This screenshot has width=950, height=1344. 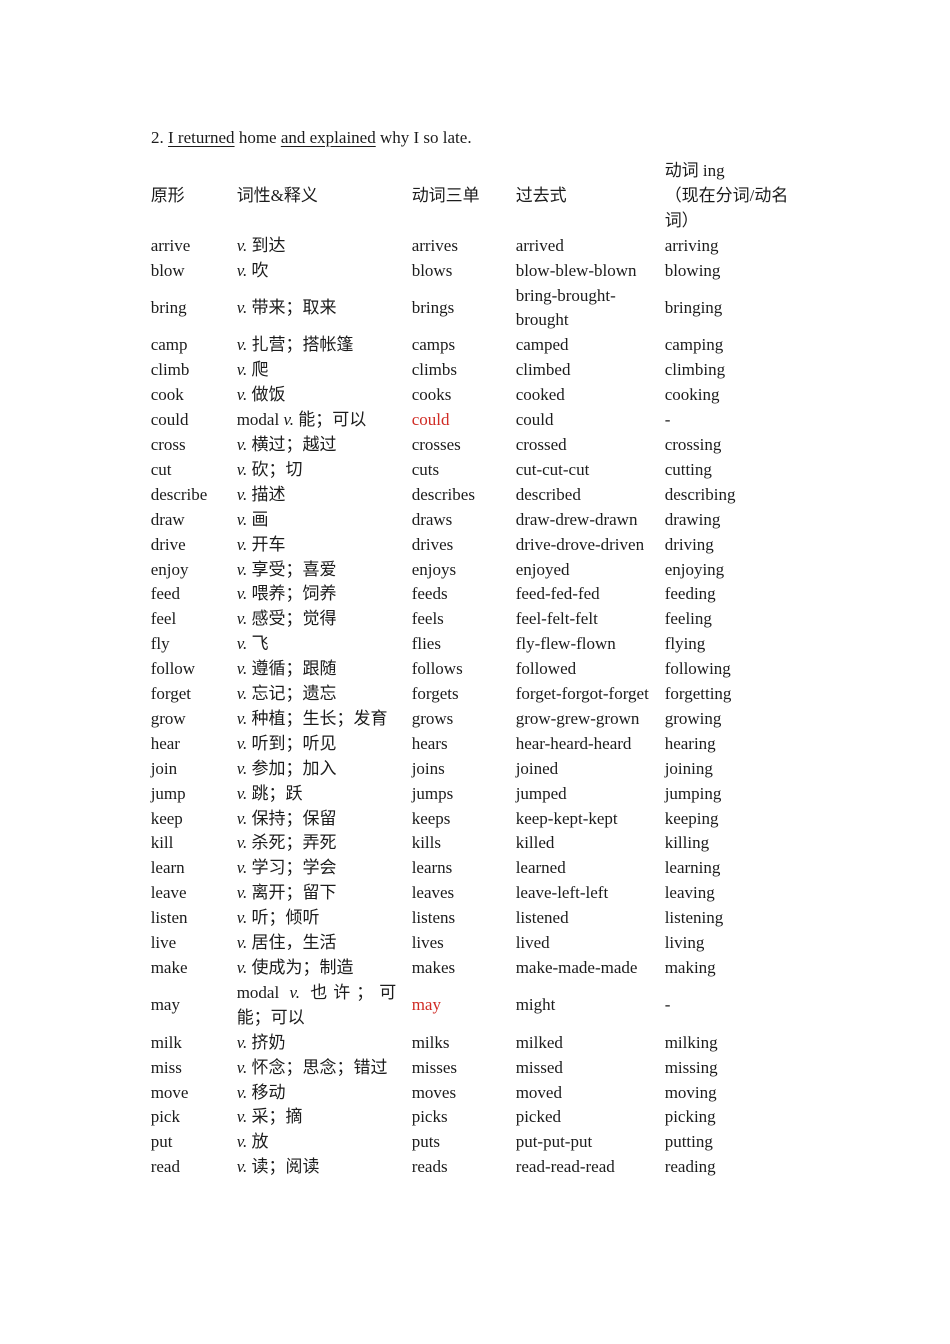 I want to click on cell-past-tense: milked, so click(x=539, y=1042).